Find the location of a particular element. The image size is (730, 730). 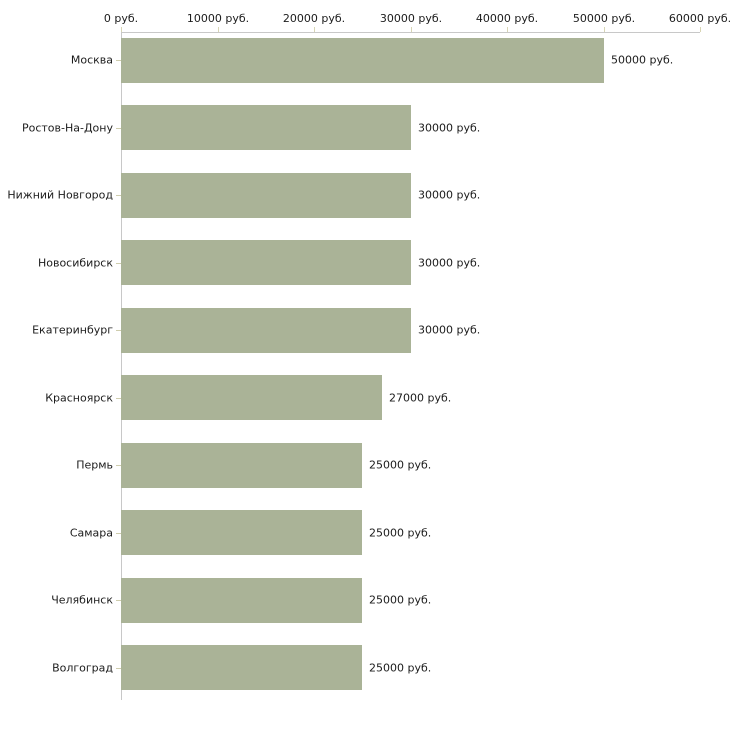

category-label: Нижний Новгород is located at coordinates (60, 195).